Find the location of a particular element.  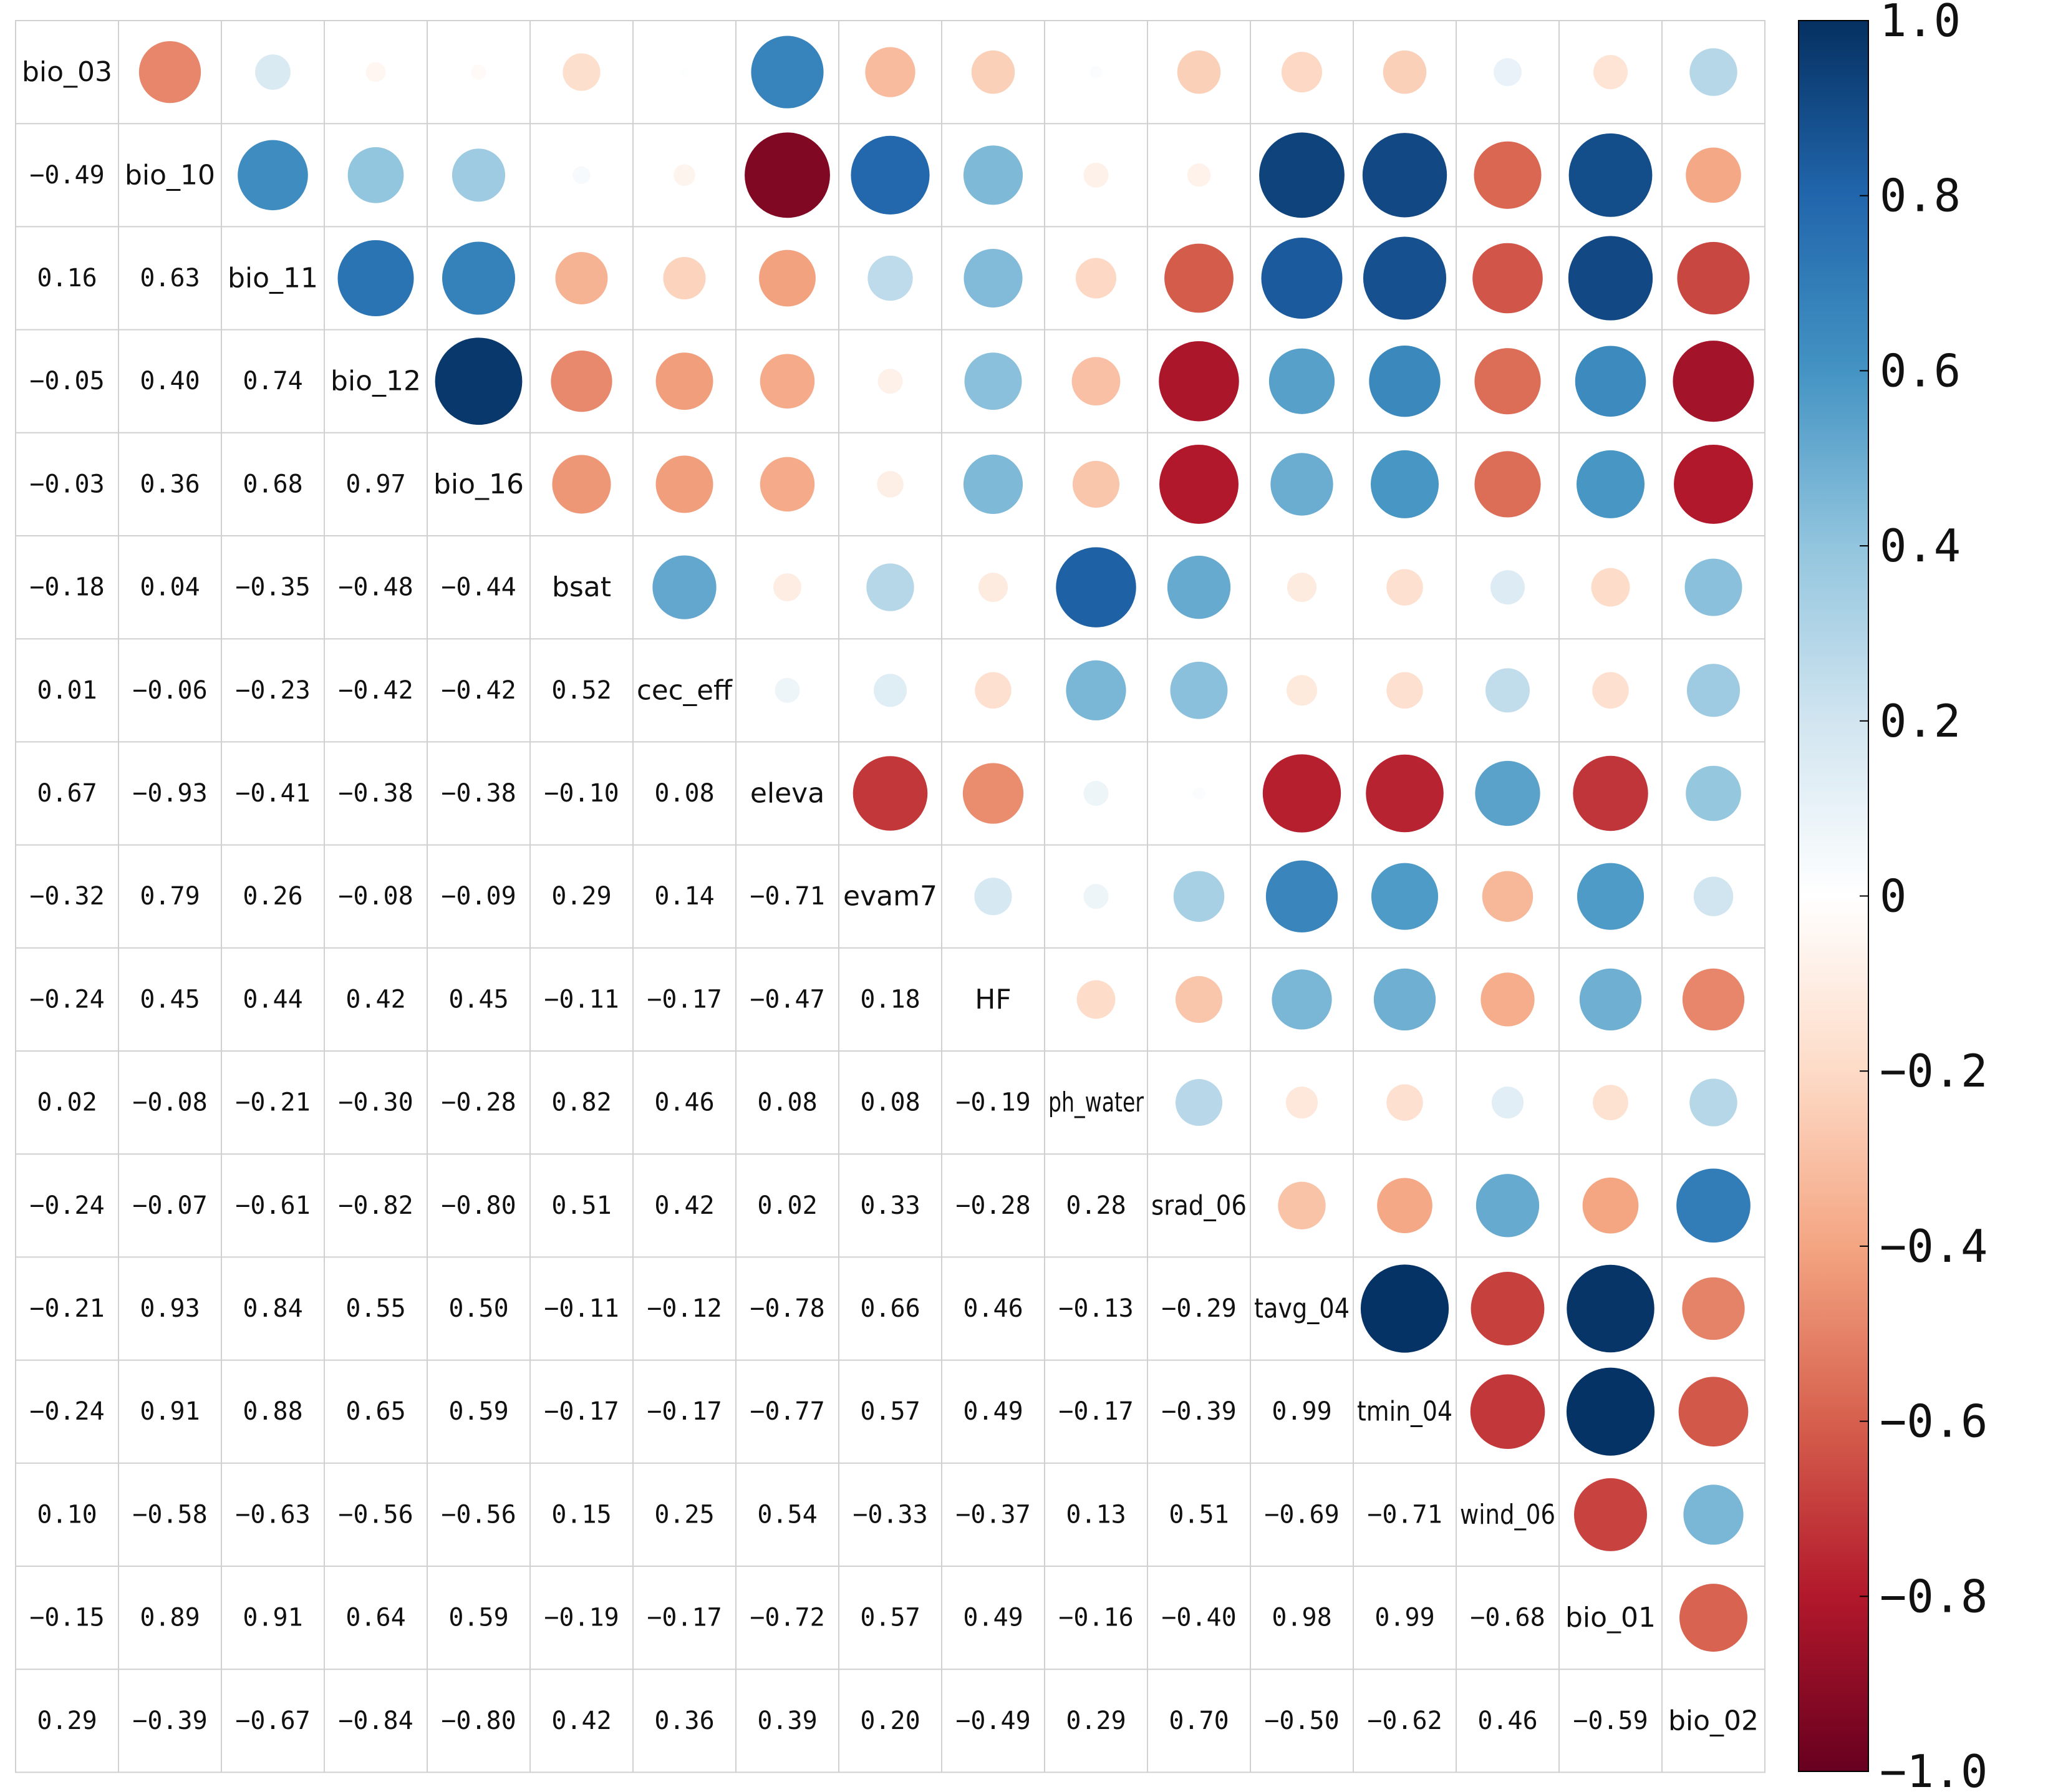

coefficient-label: −0.48 is located at coordinates (375, 587).